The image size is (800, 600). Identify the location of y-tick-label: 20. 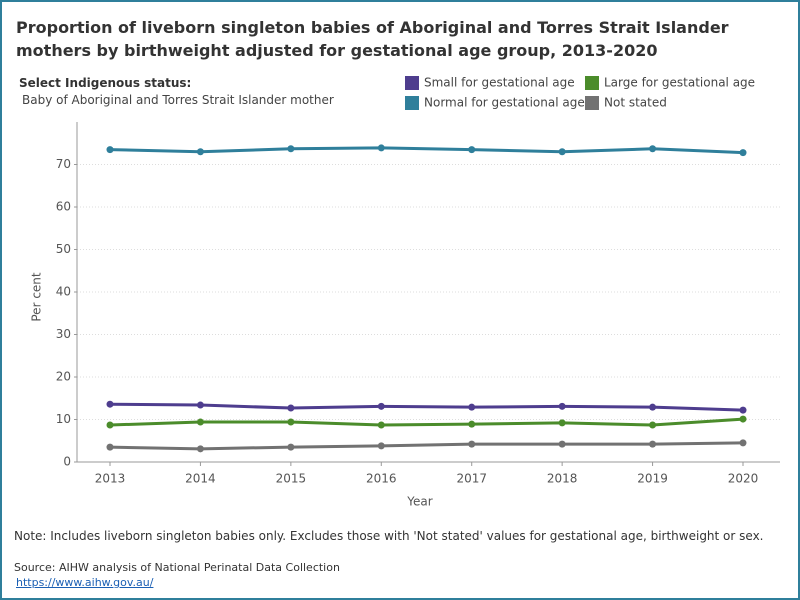
(63, 377).